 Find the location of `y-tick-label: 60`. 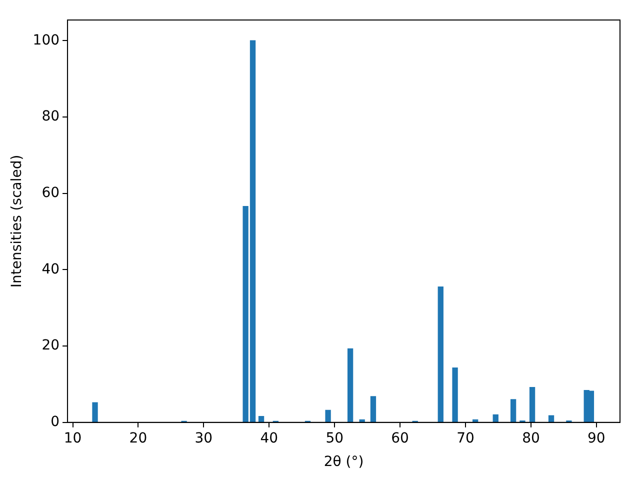

y-tick-label: 60 is located at coordinates (51, 192).